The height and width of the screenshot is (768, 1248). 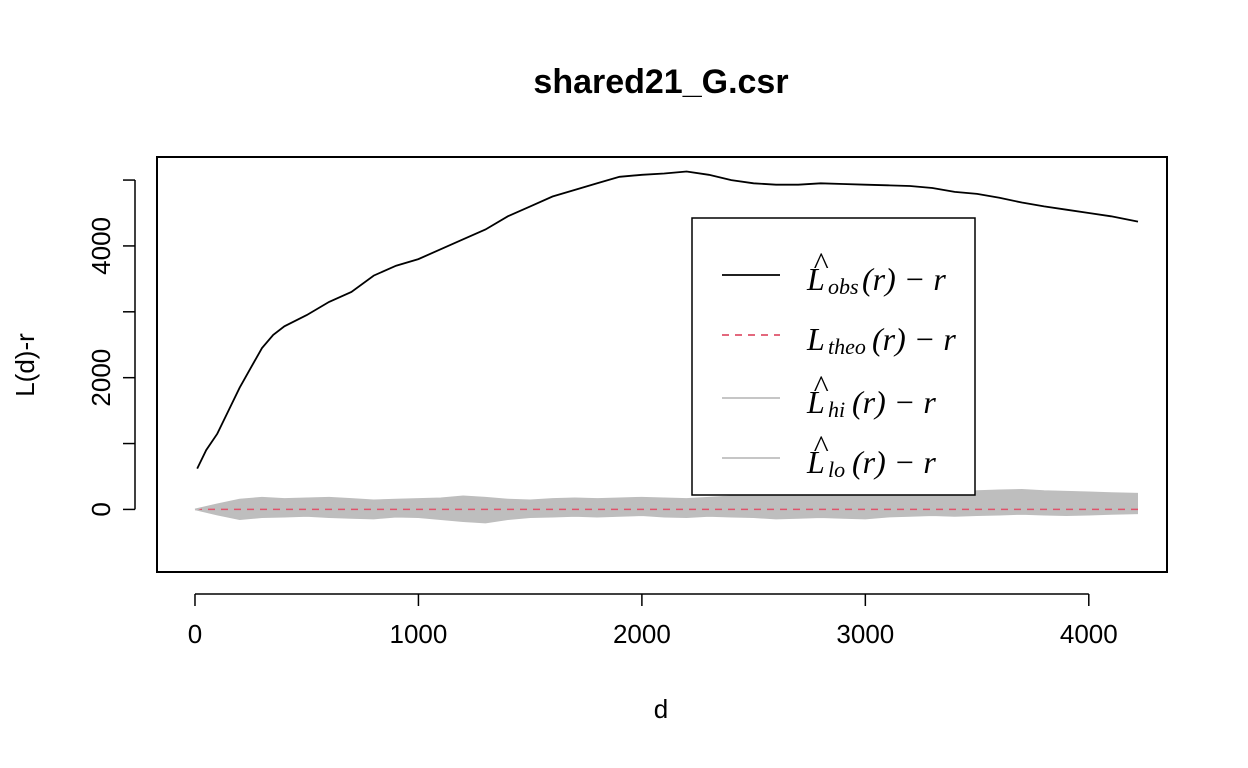 I want to click on series-lo-line, so click(x=666, y=516).